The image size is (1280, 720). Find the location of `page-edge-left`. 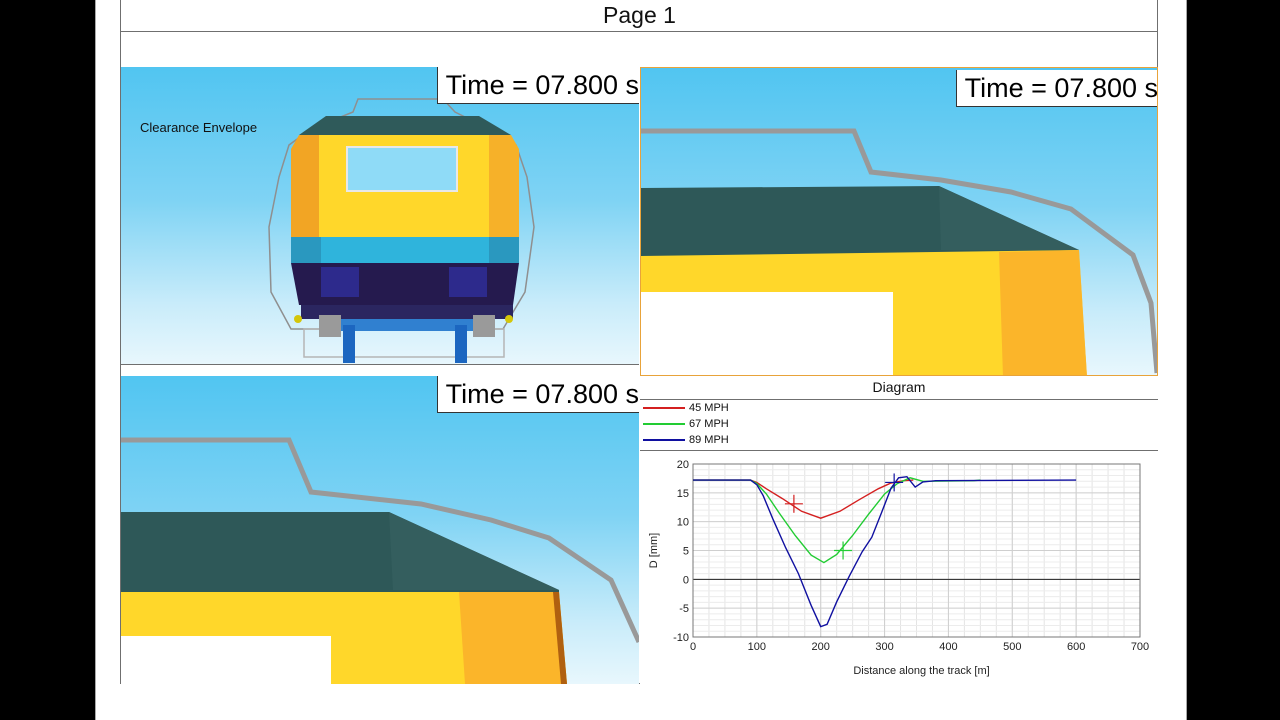

page-edge-left is located at coordinates (95, 360).